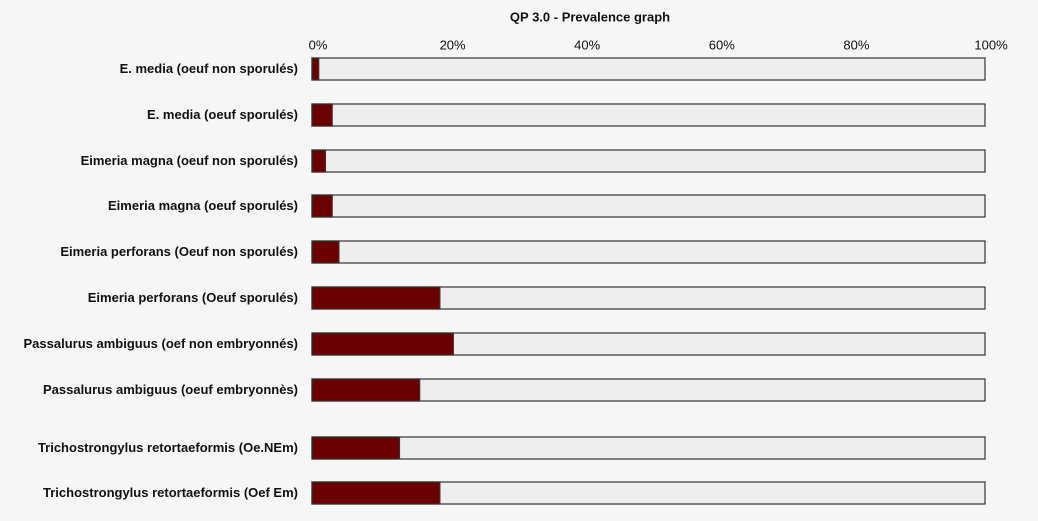 Image resolution: width=1038 pixels, height=521 pixels. Describe the element at coordinates (453, 44) in the screenshot. I see `x-tick-label: 20%` at that location.